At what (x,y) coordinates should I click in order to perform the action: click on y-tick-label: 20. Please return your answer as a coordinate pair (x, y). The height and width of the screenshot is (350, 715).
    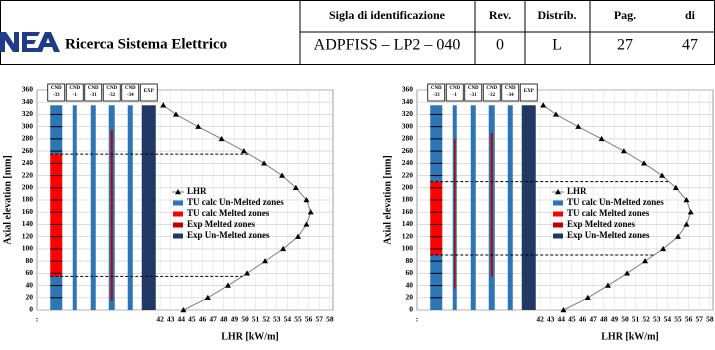
    Looking at the image, I should click on (410, 296).